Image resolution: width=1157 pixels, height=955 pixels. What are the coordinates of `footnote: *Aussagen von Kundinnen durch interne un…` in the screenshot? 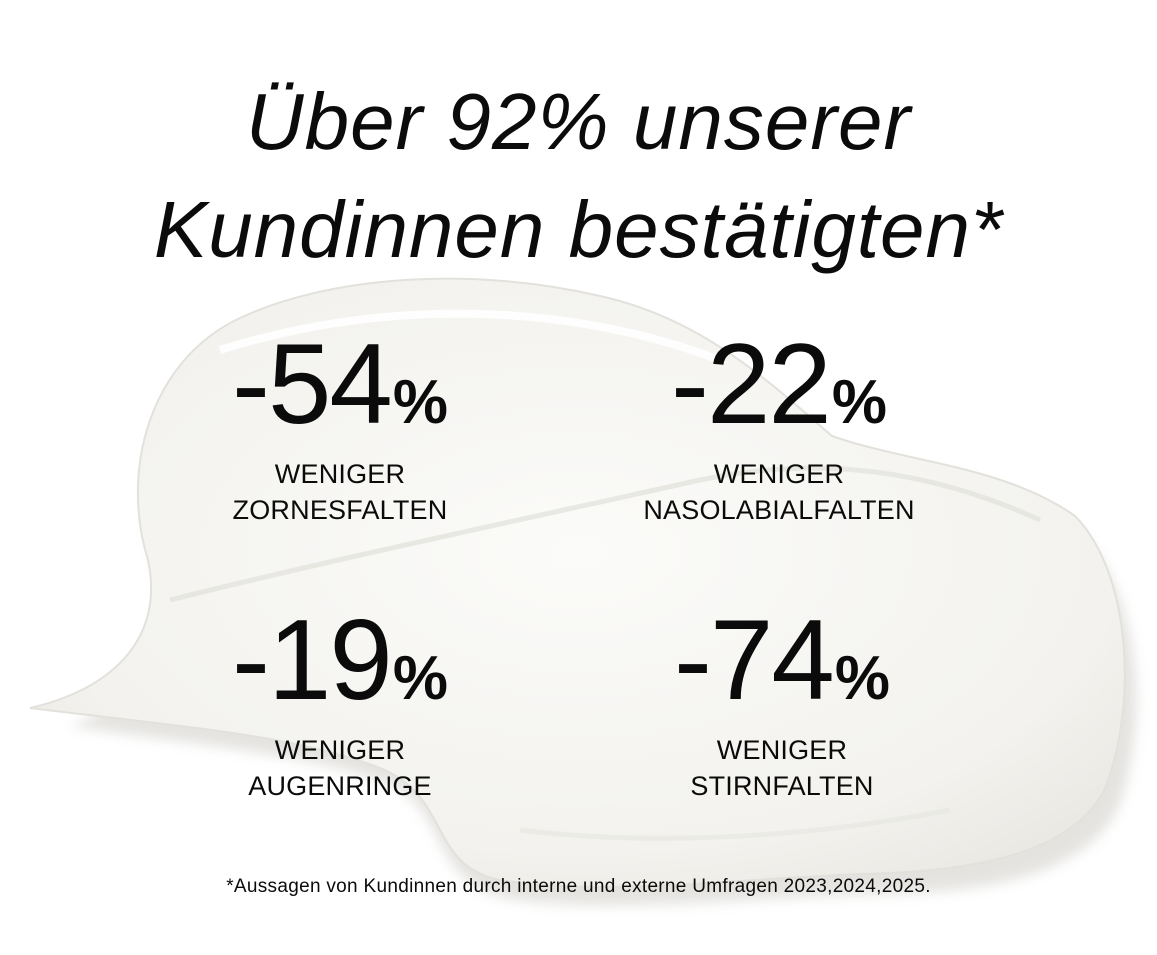 It's located at (578, 886).